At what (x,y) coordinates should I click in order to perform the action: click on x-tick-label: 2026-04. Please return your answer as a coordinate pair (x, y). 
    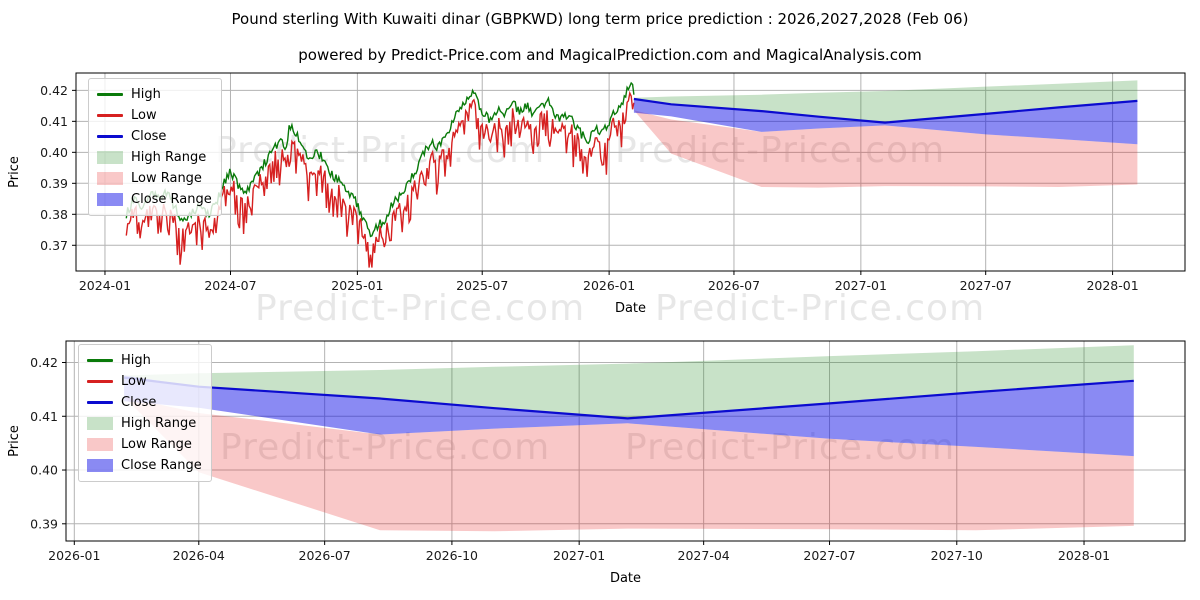
    Looking at the image, I should click on (199, 555).